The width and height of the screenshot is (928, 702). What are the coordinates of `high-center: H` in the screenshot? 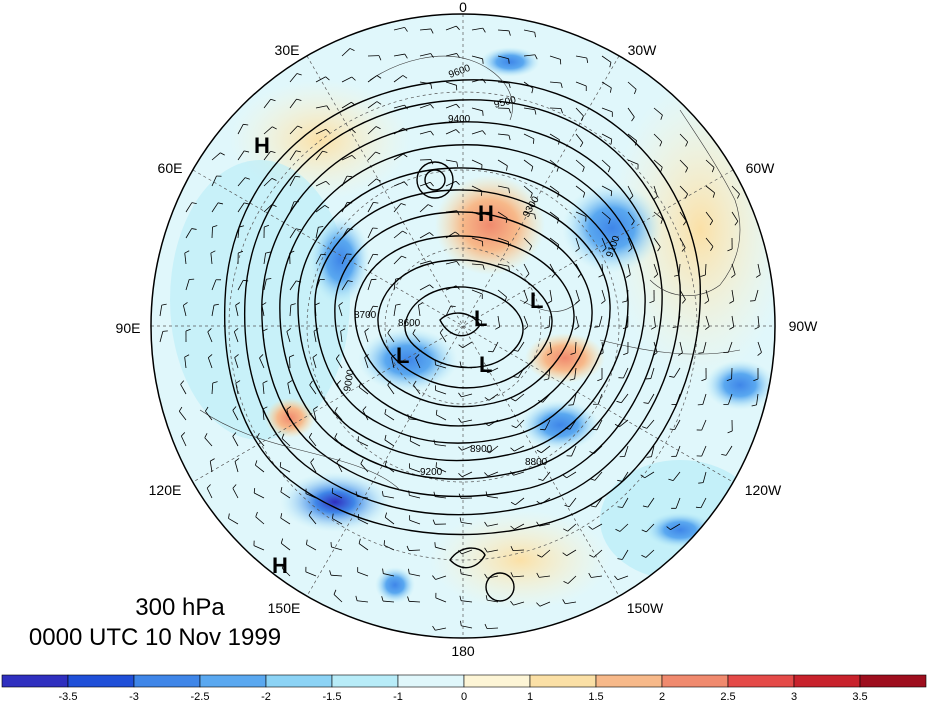 It's located at (262, 145).